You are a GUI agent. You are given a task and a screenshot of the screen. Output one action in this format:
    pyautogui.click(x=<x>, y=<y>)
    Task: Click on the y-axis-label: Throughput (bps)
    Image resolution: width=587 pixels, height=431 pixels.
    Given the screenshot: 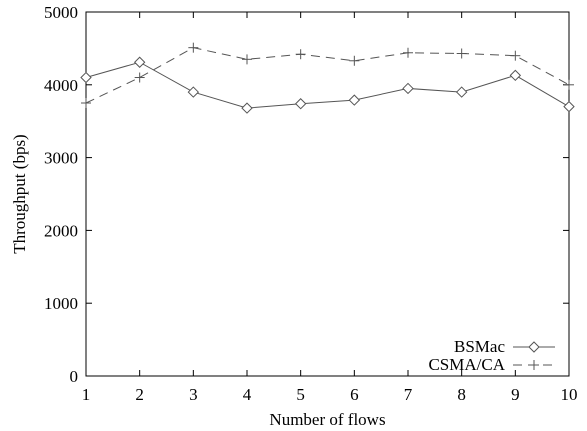 What is the action you would take?
    pyautogui.click(x=19, y=193)
    